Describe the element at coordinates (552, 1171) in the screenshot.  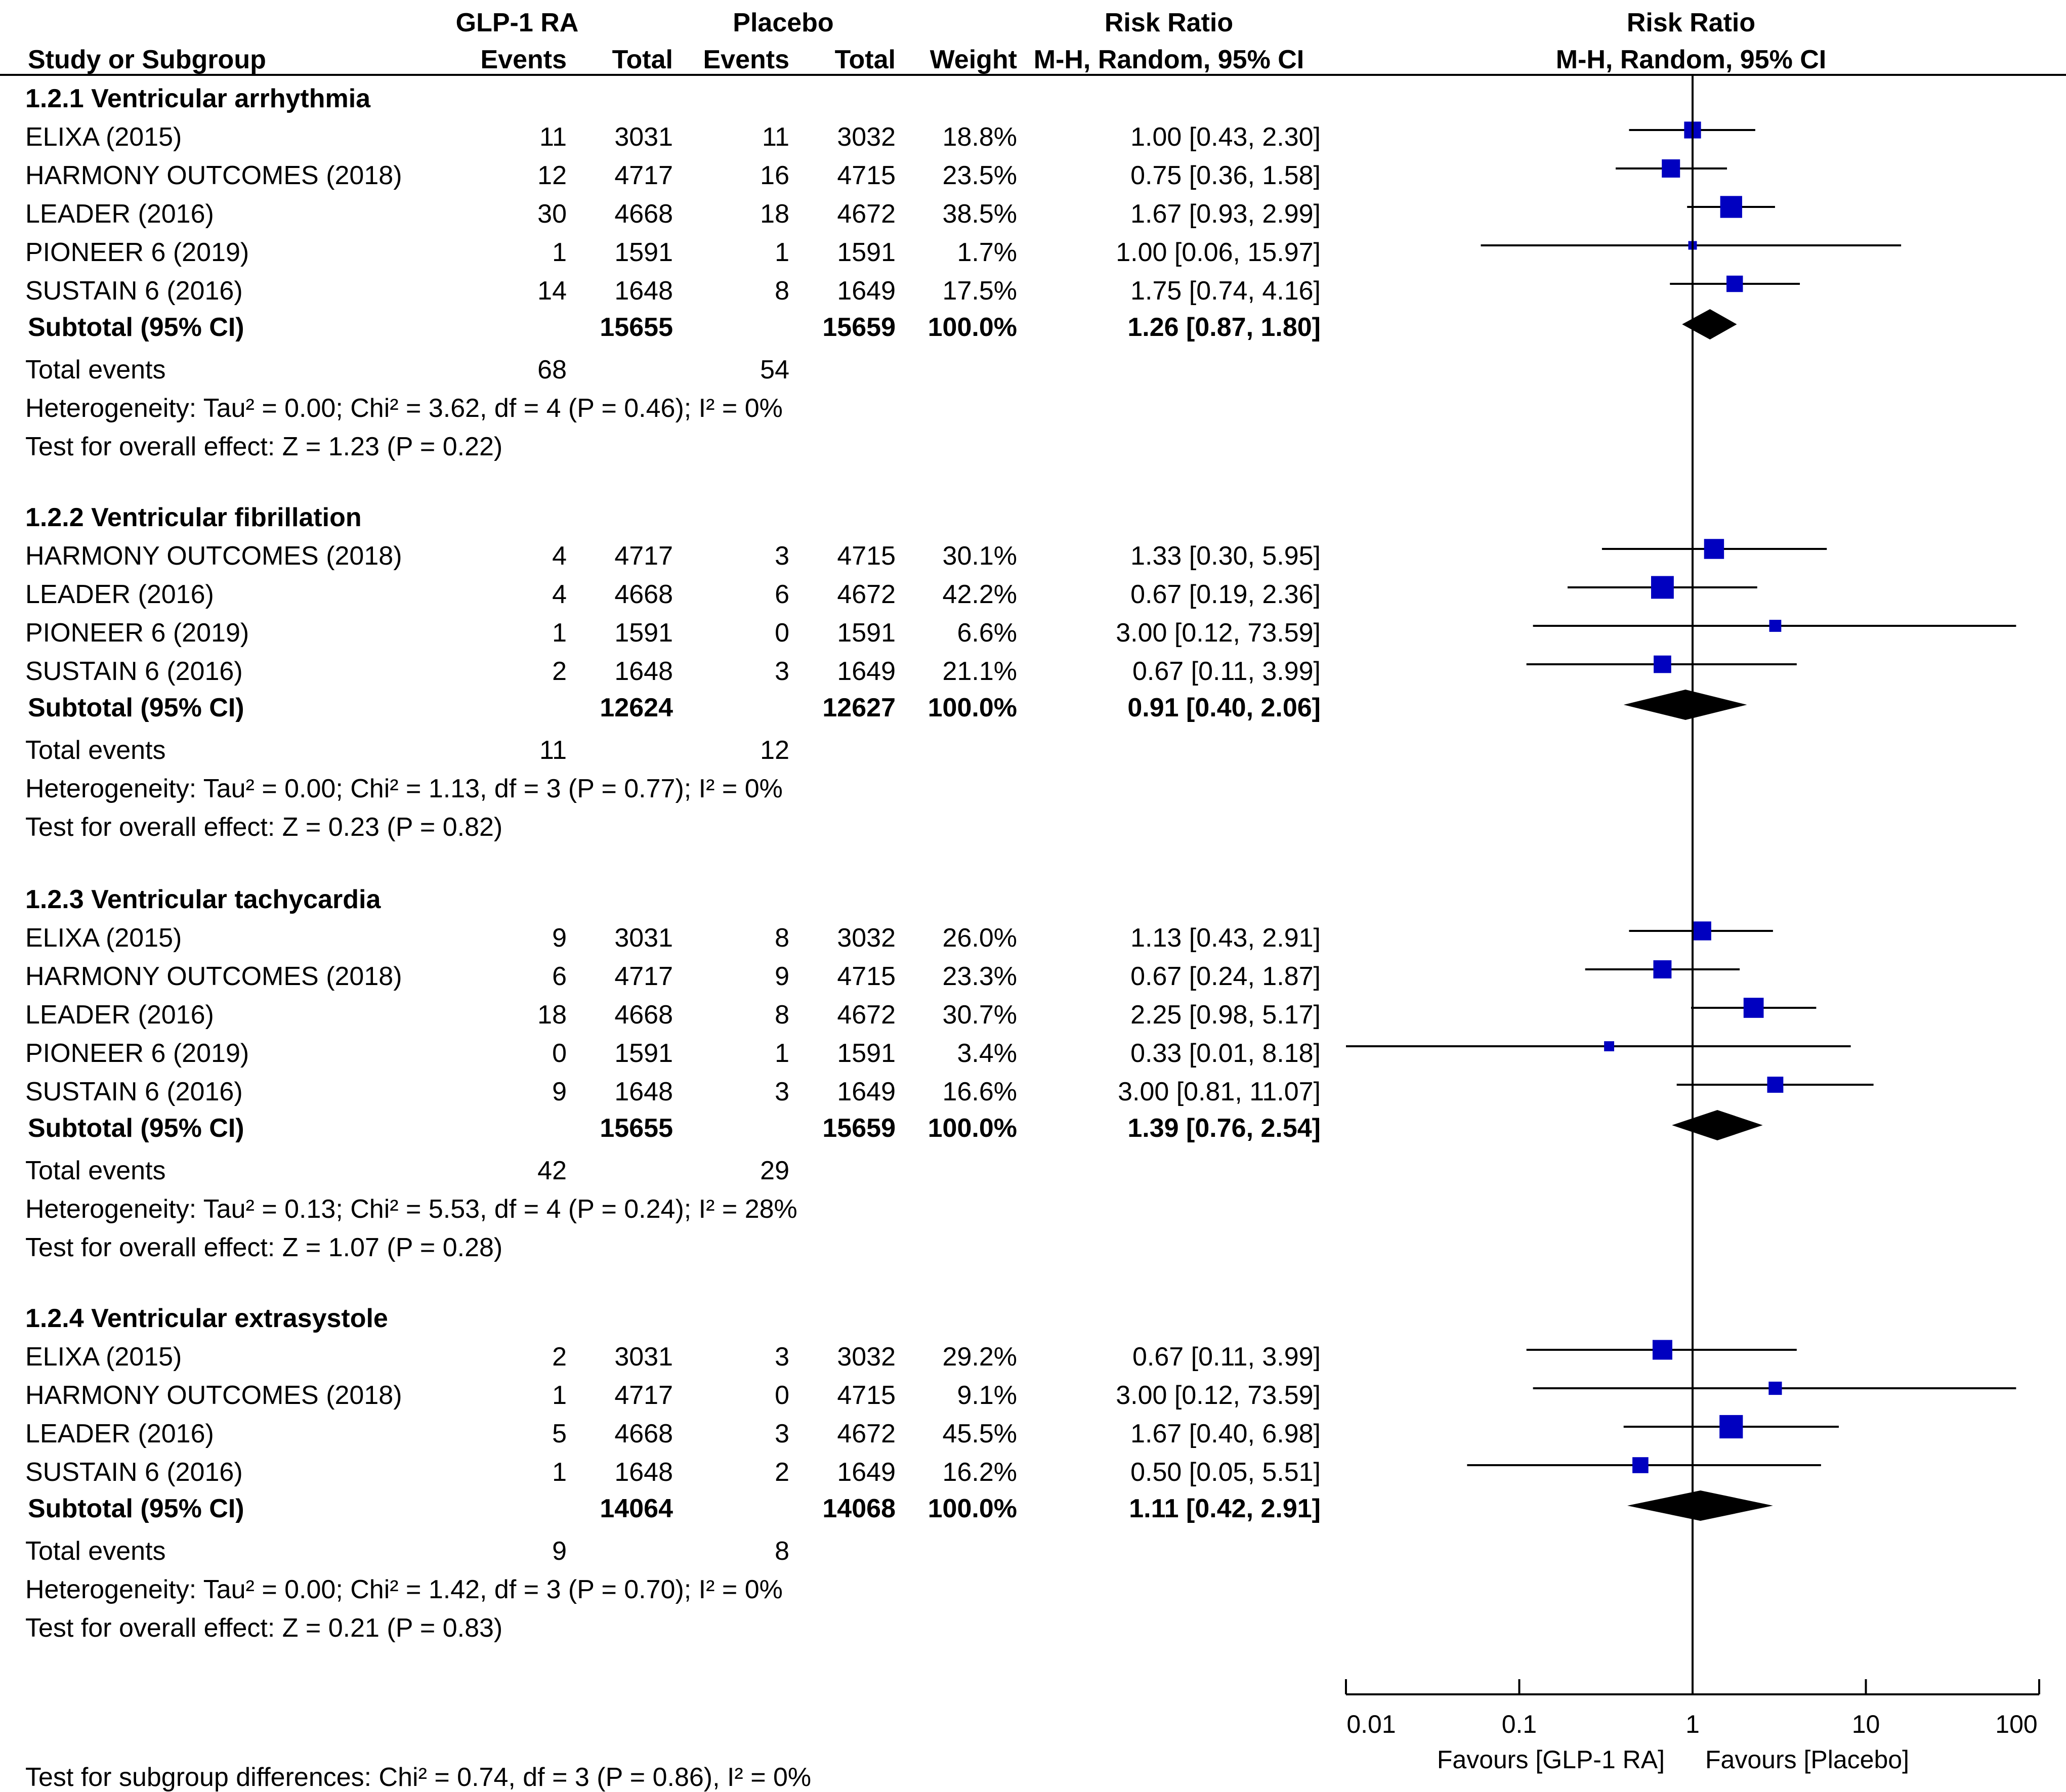
I see `total-events-glp1: 42` at that location.